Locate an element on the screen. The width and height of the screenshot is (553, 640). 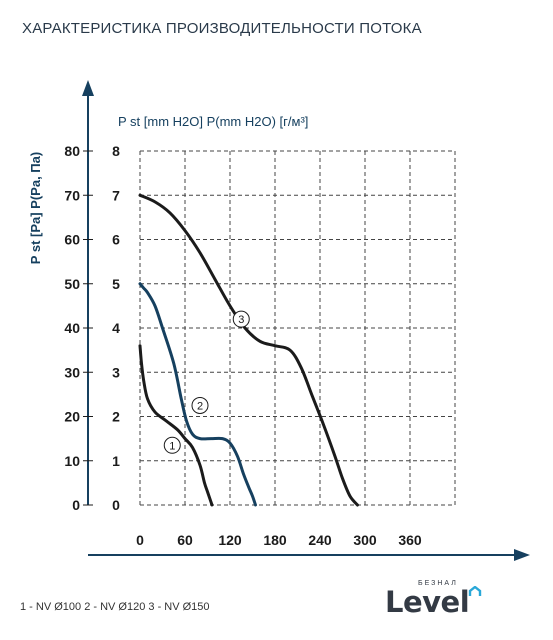
y-tick-label-mm: 0 is located at coordinates (116, 505).